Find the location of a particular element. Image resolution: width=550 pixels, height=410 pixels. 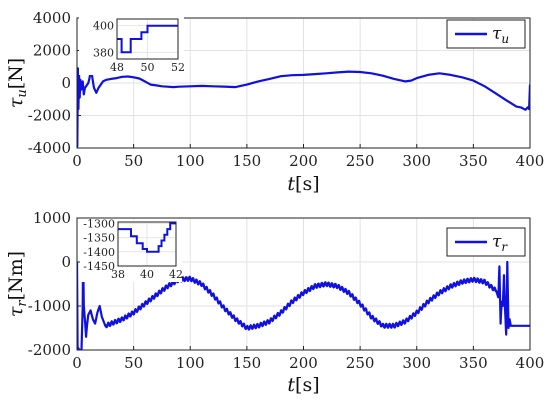

tau-u-legend-symbol: τ is located at coordinates (497, 34).